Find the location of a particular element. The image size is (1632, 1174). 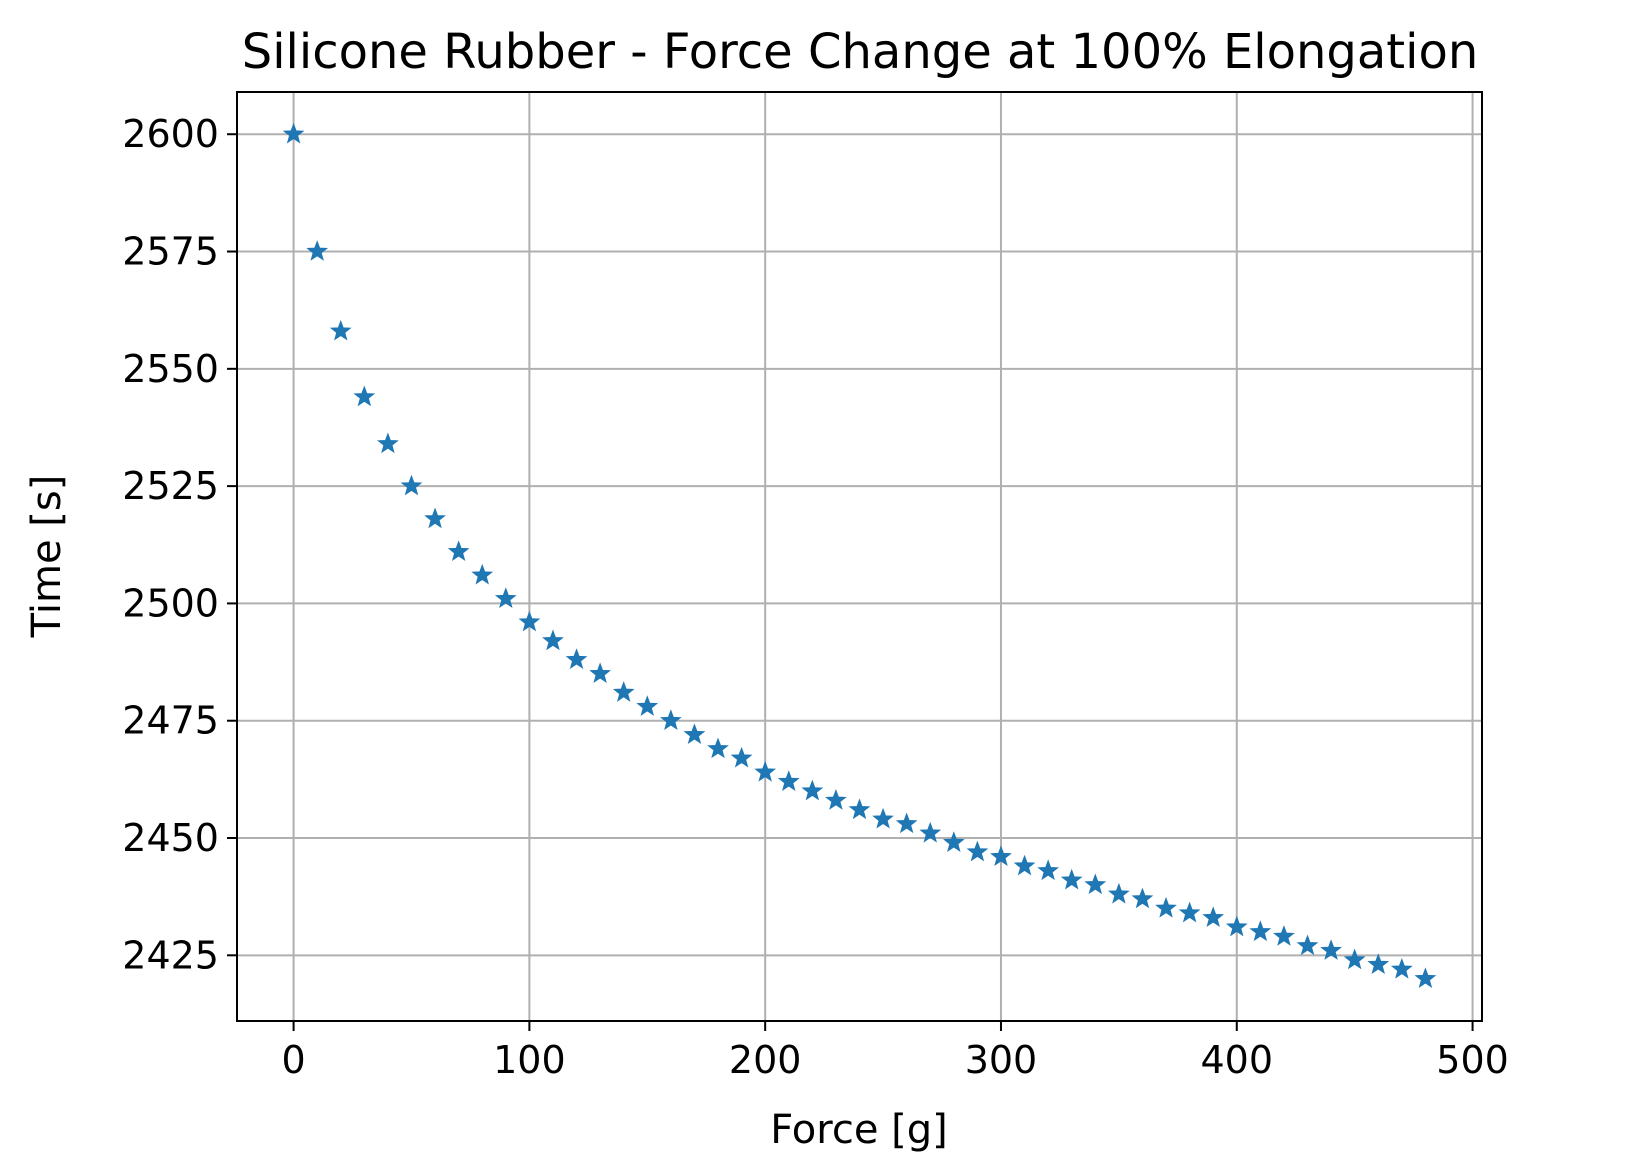

x-tick-label: 200 is located at coordinates (765, 1060).